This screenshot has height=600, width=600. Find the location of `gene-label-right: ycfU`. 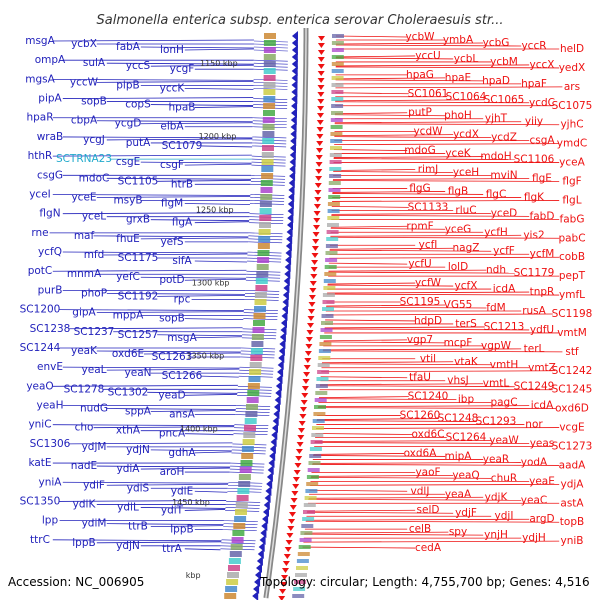

gene-label-right: ycfU is located at coordinates (419, 264).